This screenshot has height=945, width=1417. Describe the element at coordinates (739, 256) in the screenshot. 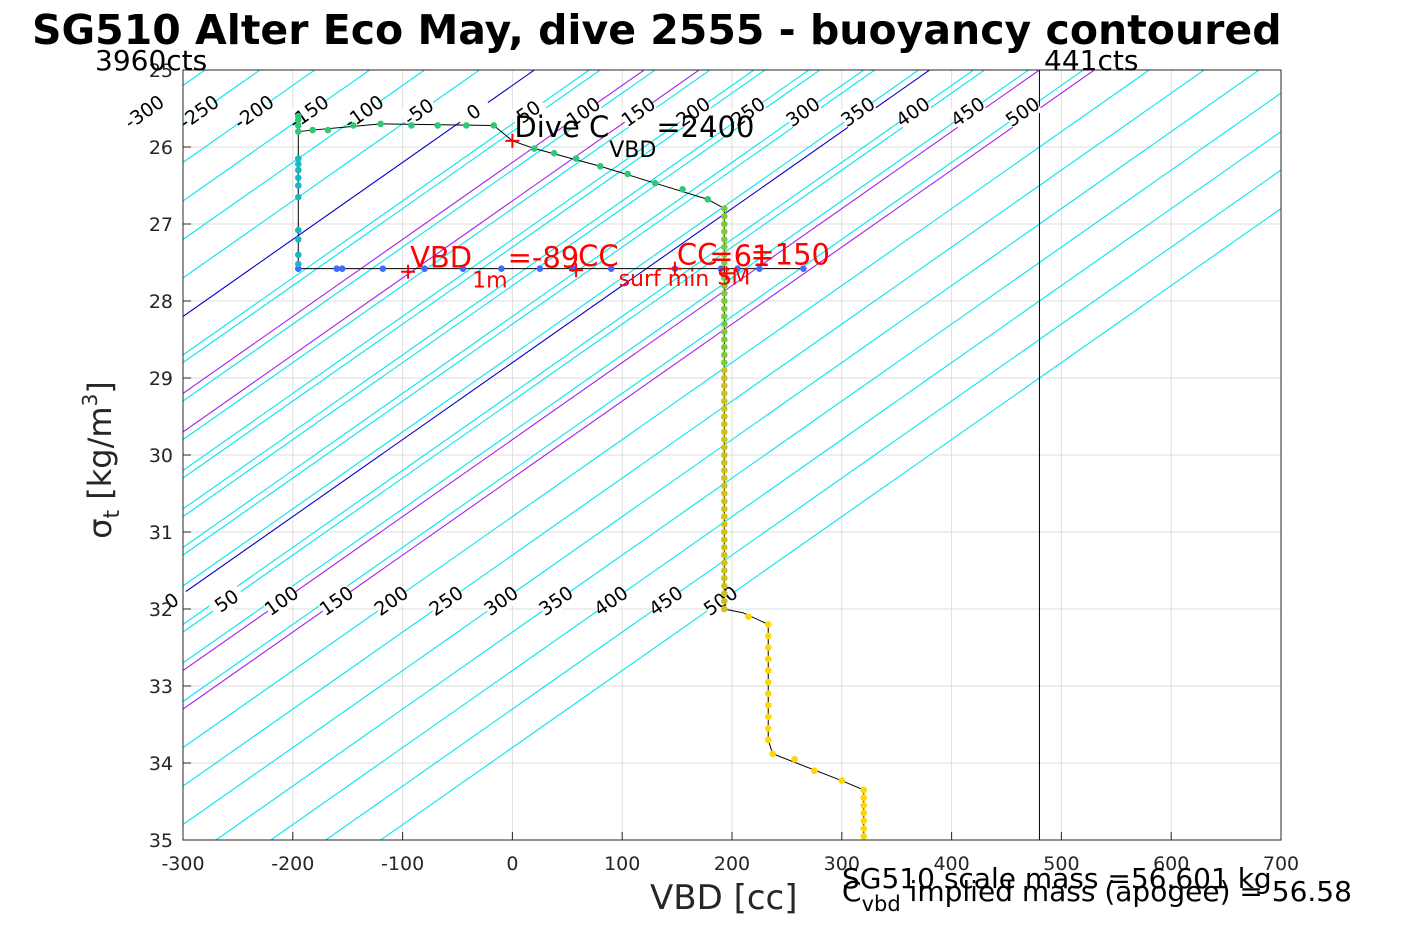

I see `marker-label-value: =61` at that location.